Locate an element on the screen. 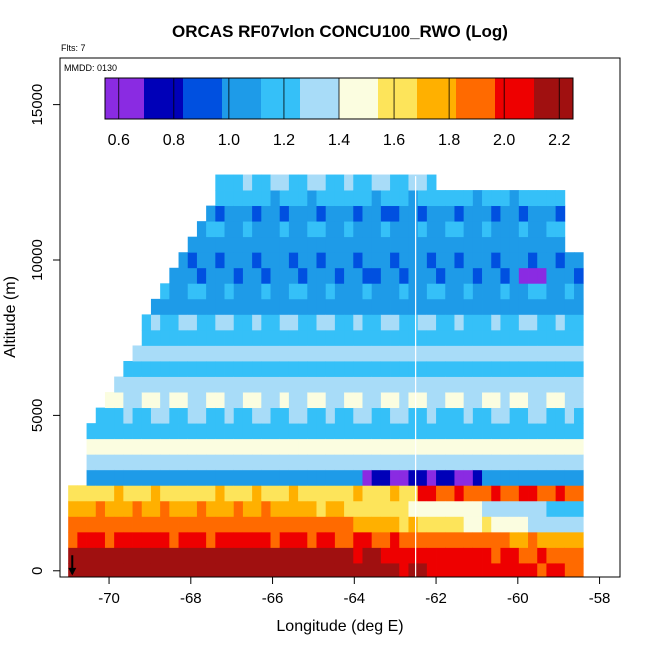 This screenshot has height=650, width=650. colorbar-tick-label: 0.8 is located at coordinates (174, 140).